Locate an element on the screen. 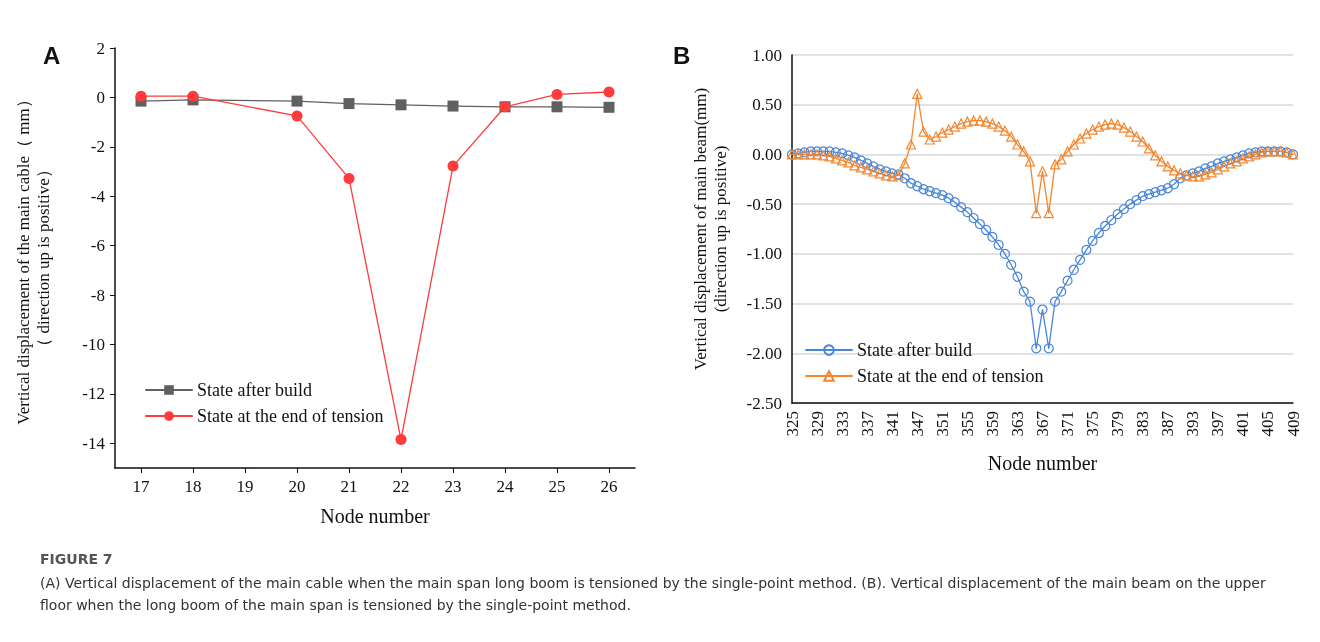 Image resolution: width=1320 pixels, height=642 pixels. x-tick-label: 397 is located at coordinates (1218, 423).